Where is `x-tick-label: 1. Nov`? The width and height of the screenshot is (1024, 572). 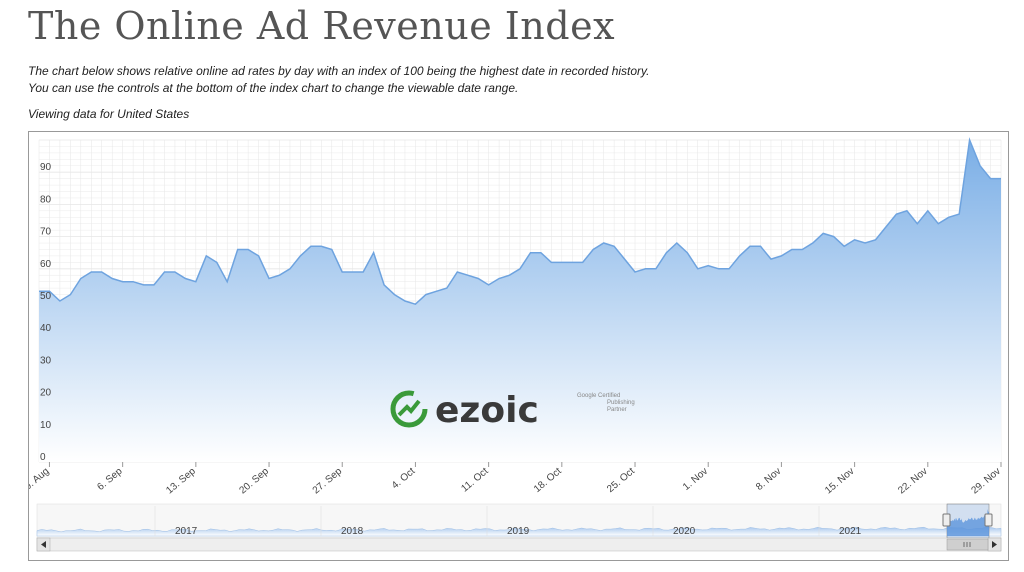
x-tick-label: 1. Nov is located at coordinates (695, 479).